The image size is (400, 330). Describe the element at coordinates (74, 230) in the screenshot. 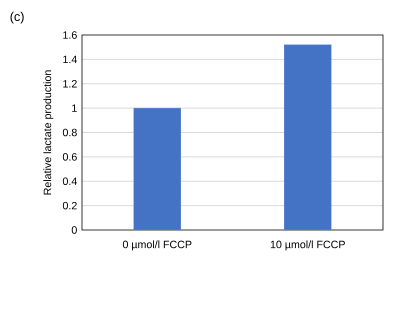

I see `y-tick-label: 0` at that location.